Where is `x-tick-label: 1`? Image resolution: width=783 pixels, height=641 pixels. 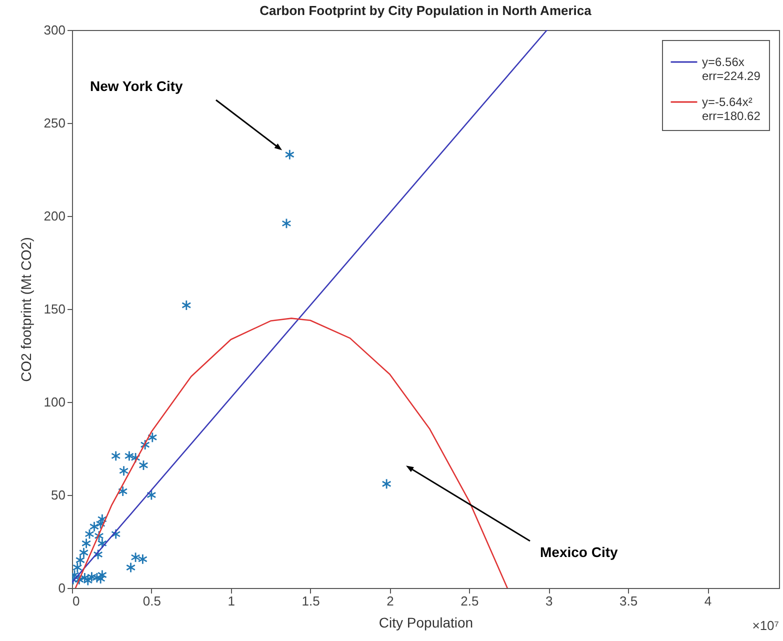 x-tick-label: 1 is located at coordinates (231, 601).